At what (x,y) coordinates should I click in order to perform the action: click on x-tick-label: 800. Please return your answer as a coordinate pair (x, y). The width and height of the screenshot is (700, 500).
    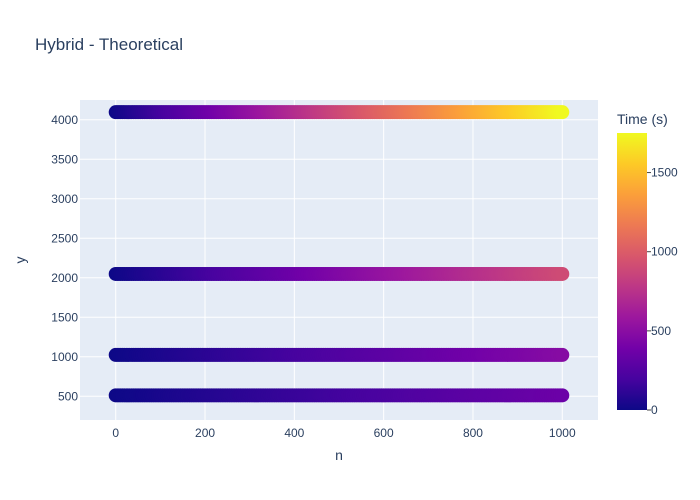
    Looking at the image, I should click on (473, 433).